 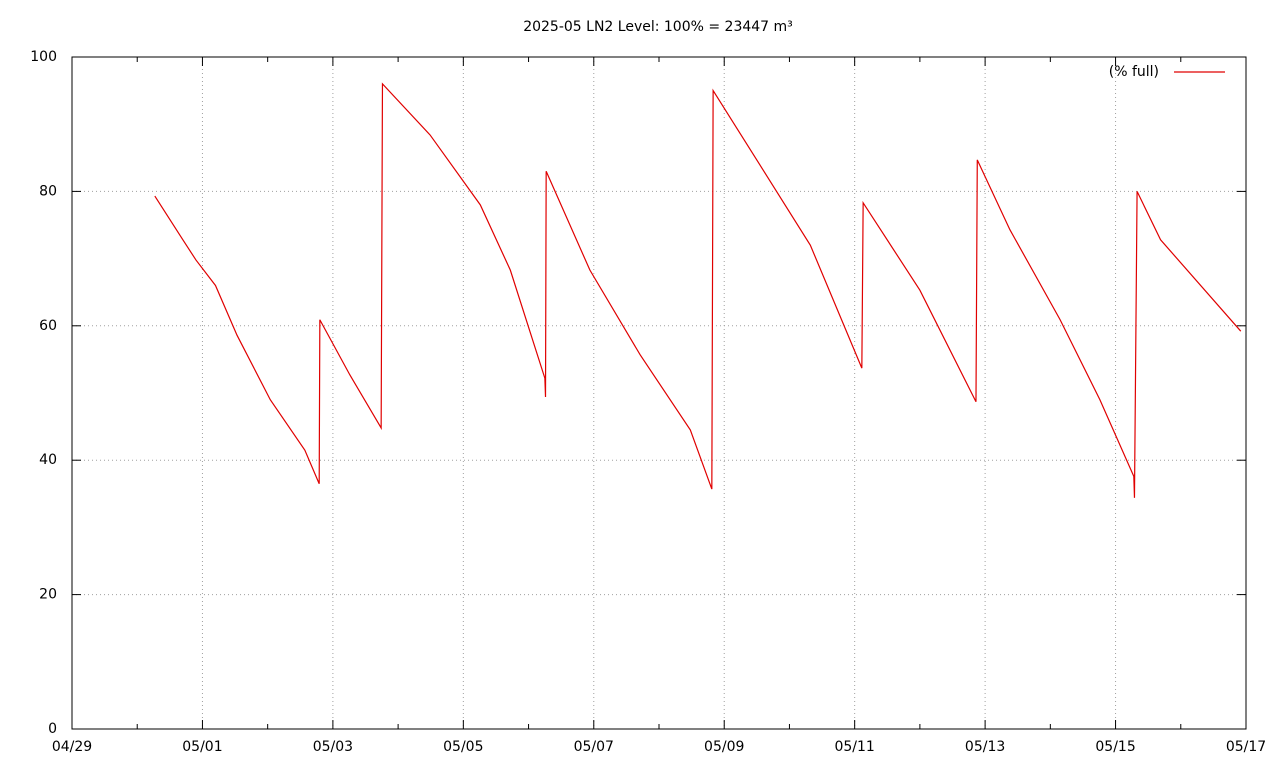 What do you see at coordinates (985, 747) in the screenshot?
I see `x-tick-label: 05/13` at bounding box center [985, 747].